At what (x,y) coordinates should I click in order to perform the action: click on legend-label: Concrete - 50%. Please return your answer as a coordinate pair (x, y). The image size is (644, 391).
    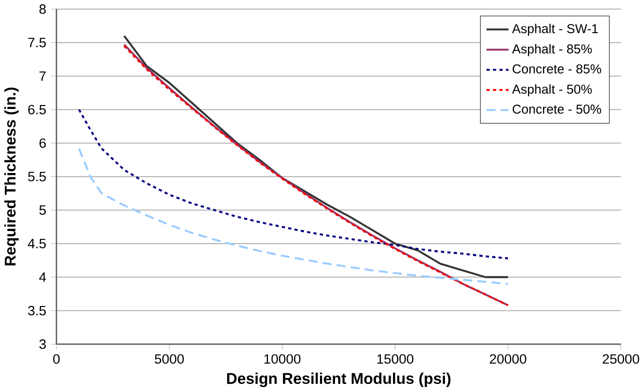
    Looking at the image, I should click on (557, 109).